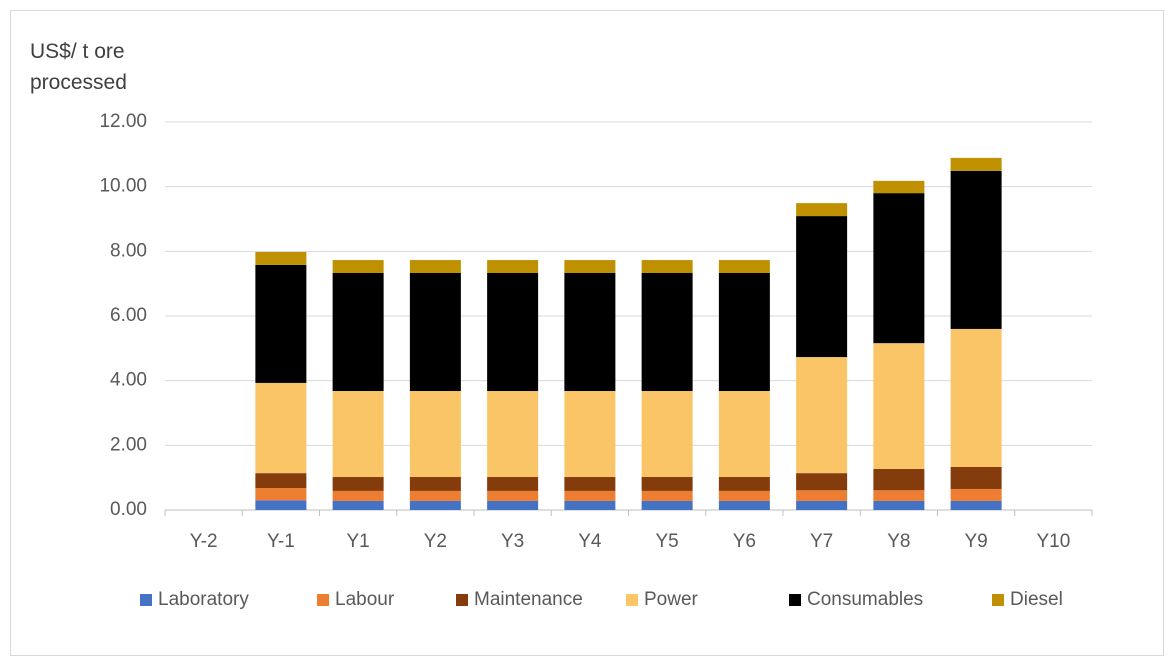  I want to click on x-tick-label: Y-2, so click(204, 541).